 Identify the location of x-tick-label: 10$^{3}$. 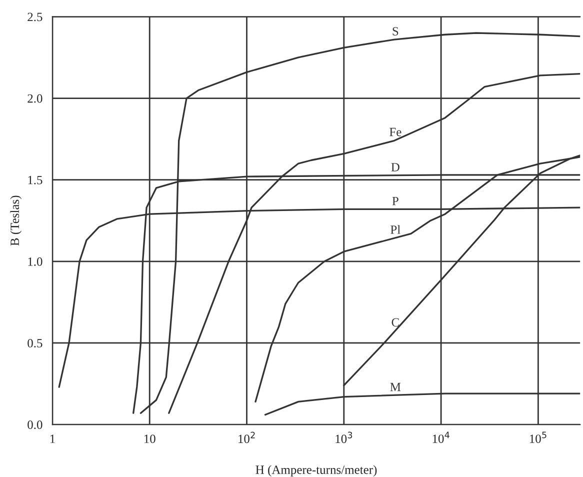
(344, 438).